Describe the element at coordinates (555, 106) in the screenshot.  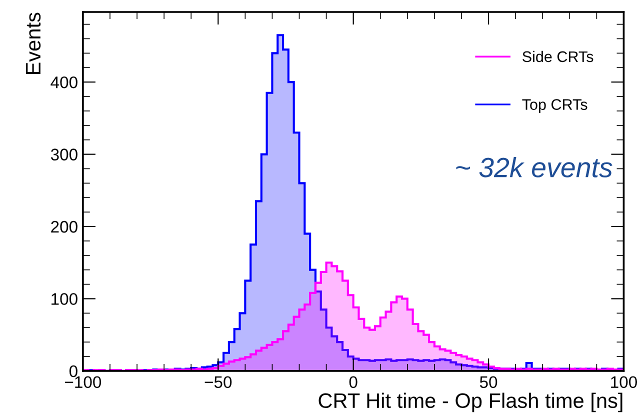
I see `legend-label: Top CRTs` at that location.